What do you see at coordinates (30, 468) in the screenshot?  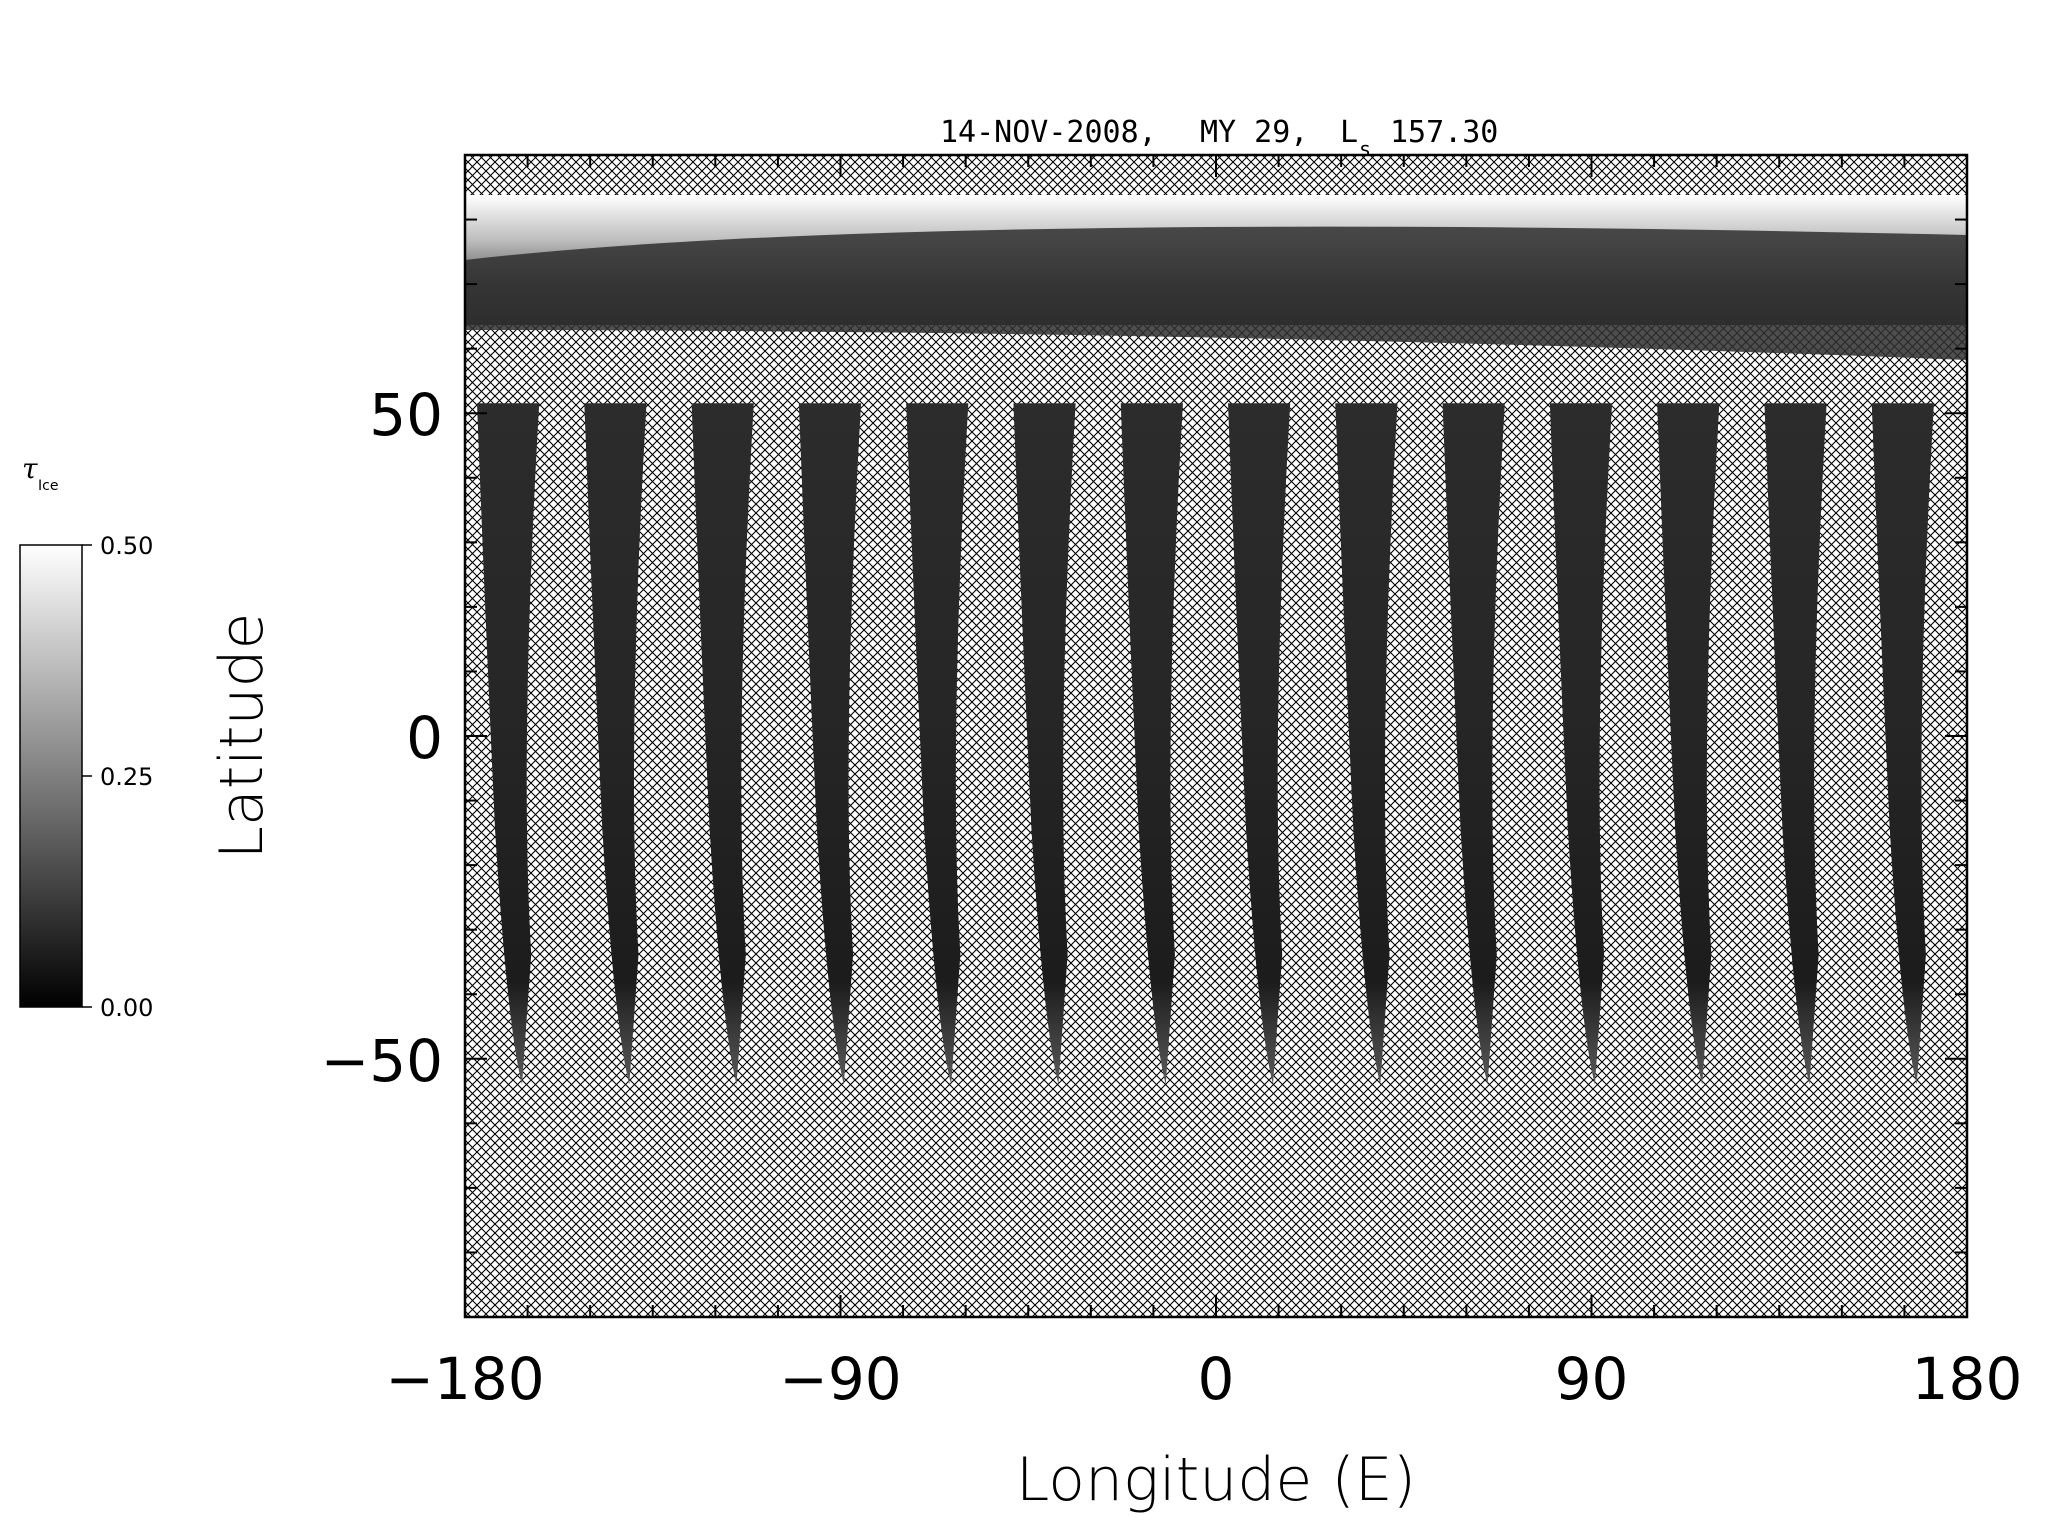 I see `colorbar-symbol: τ` at bounding box center [30, 468].